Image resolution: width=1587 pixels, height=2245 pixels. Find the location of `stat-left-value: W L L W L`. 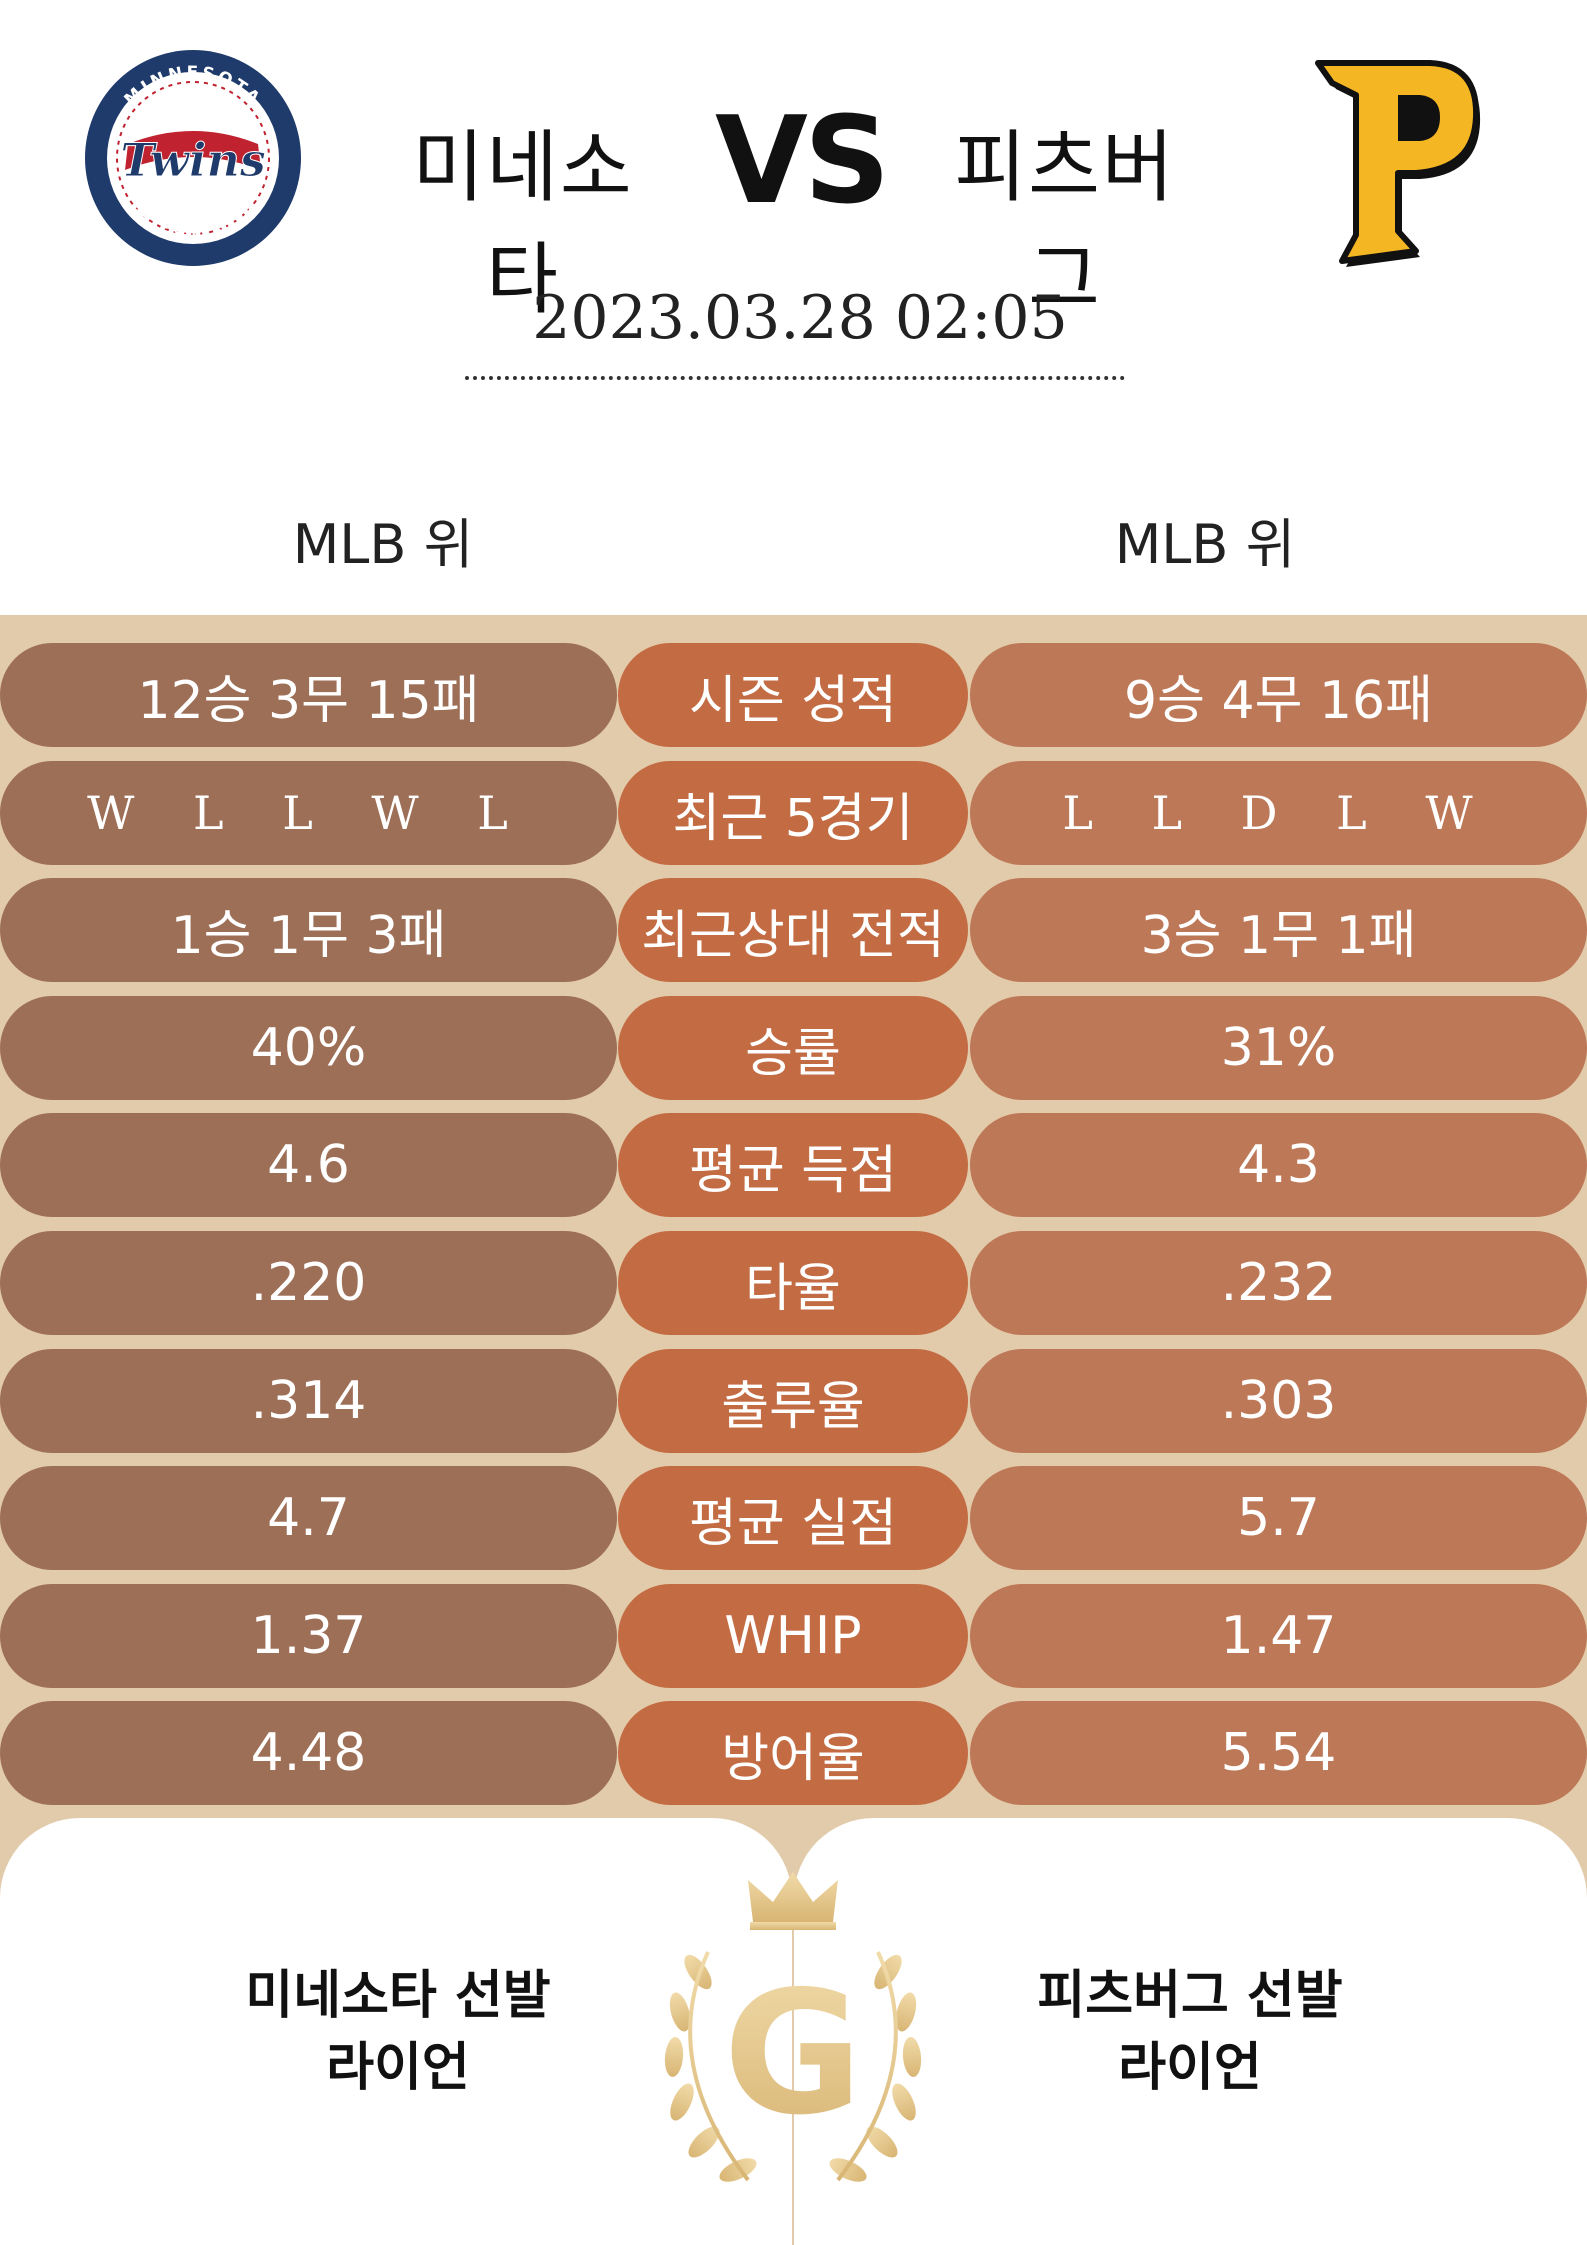

stat-left-value: W L L W L is located at coordinates (308, 813).